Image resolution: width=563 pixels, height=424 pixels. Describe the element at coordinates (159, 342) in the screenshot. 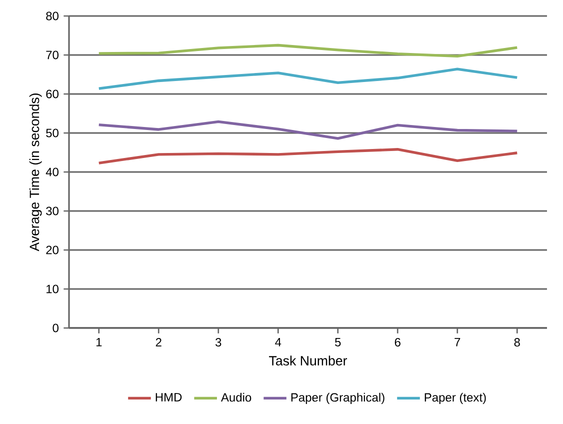

I see `x-tick-label: 2` at that location.